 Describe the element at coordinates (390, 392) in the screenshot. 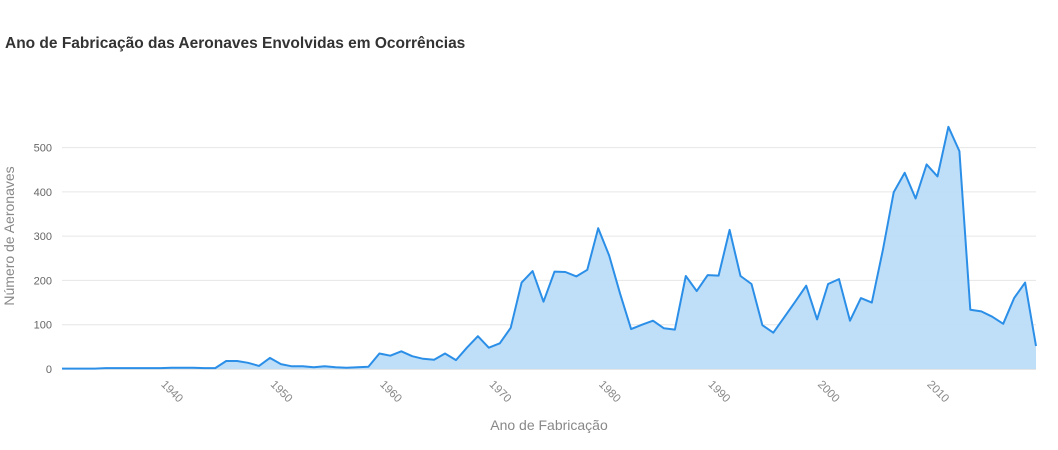

I see `x-tick-label: 1960` at that location.